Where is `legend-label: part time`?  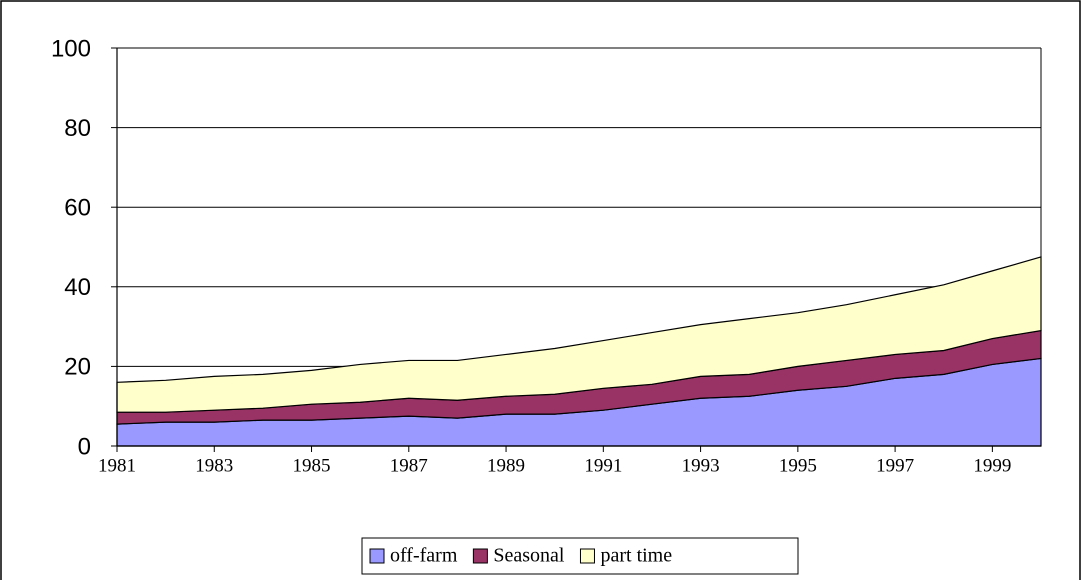 legend-label: part time is located at coordinates (636, 556).